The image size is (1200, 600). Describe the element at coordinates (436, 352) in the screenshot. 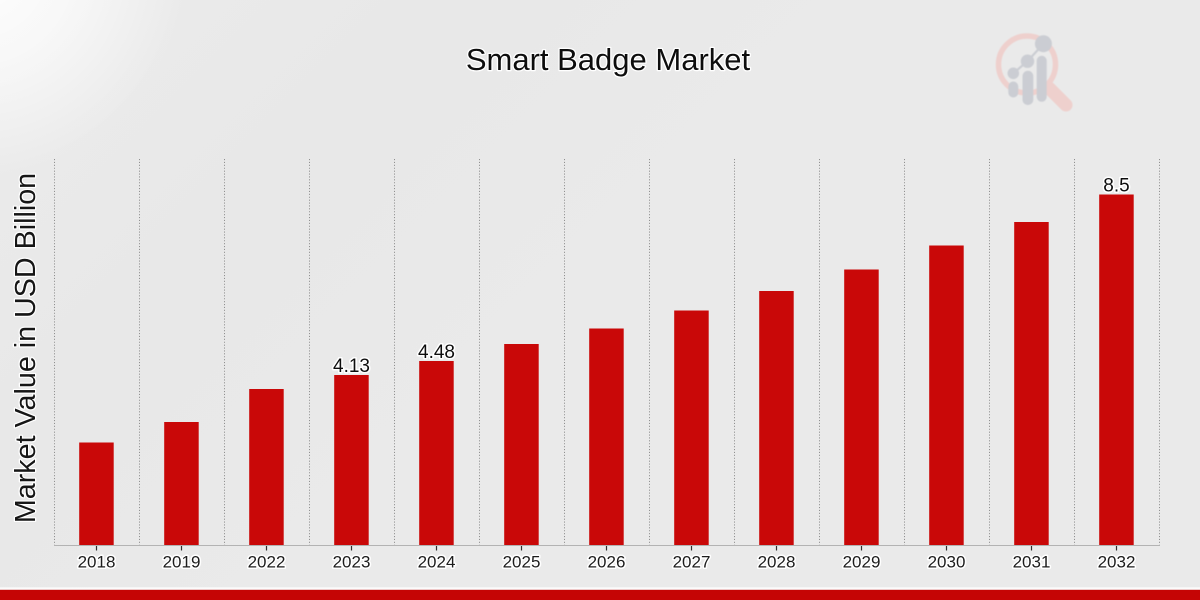

I see `svg-text: 4.48` at that location.